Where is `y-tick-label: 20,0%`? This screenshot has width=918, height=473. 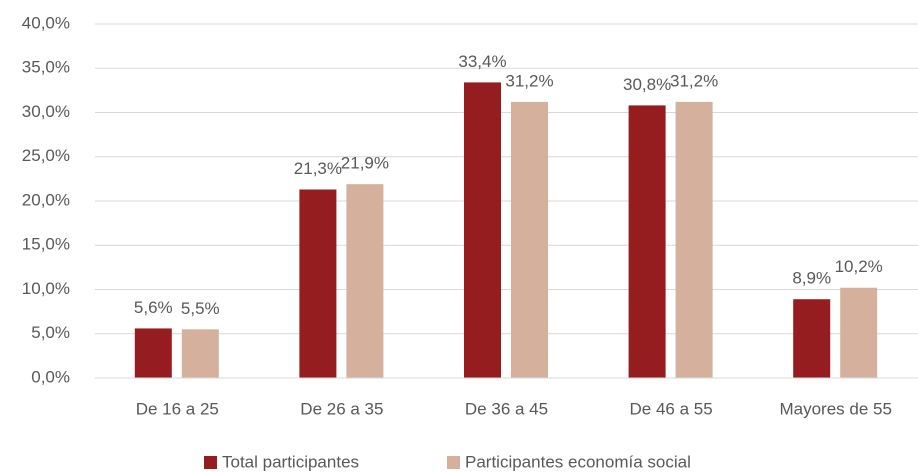 y-tick-label: 20,0% is located at coordinates (46, 199).